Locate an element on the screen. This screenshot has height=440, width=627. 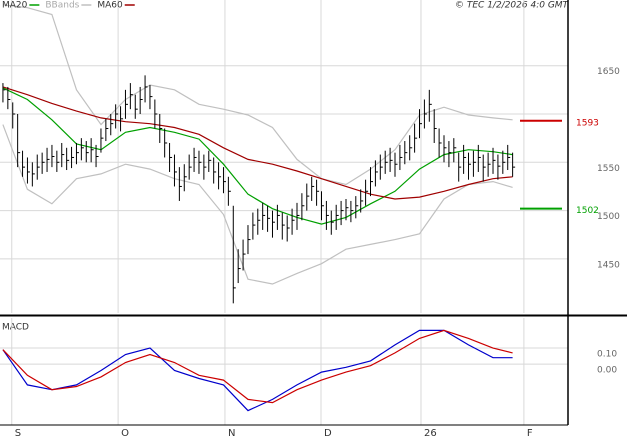
series-line is located at coordinates (257, 366).